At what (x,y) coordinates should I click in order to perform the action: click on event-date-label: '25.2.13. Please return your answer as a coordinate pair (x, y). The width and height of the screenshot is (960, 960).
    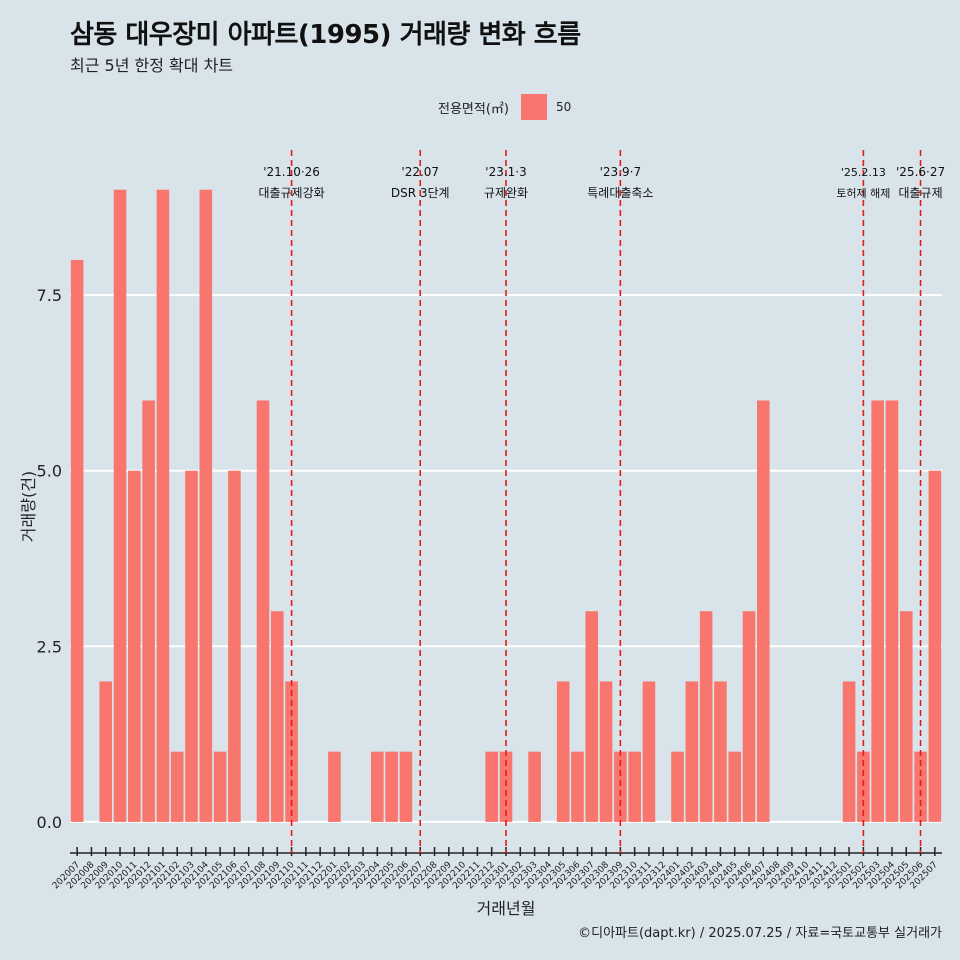
    Looking at the image, I should click on (863, 172).